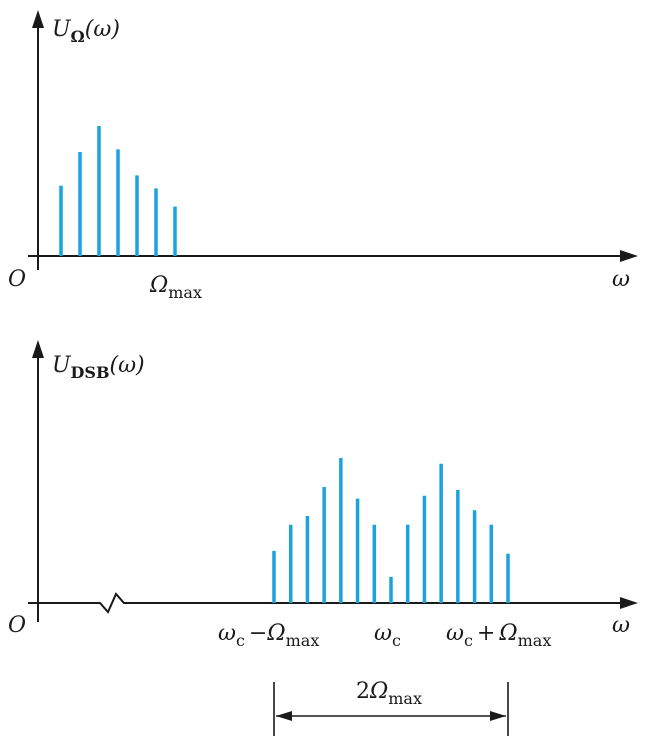  I want to click on bottom-origin-label: O, so click(17, 625).